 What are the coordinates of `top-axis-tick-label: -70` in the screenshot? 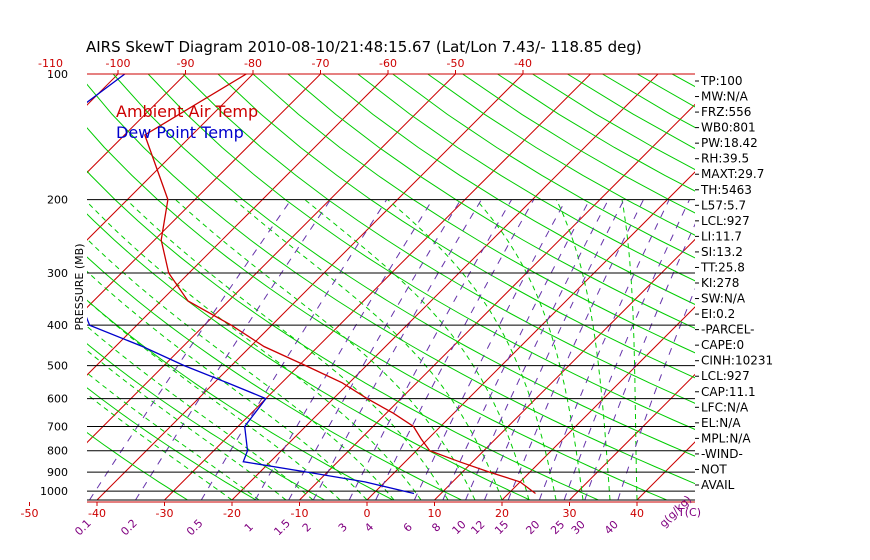 It's located at (321, 63).